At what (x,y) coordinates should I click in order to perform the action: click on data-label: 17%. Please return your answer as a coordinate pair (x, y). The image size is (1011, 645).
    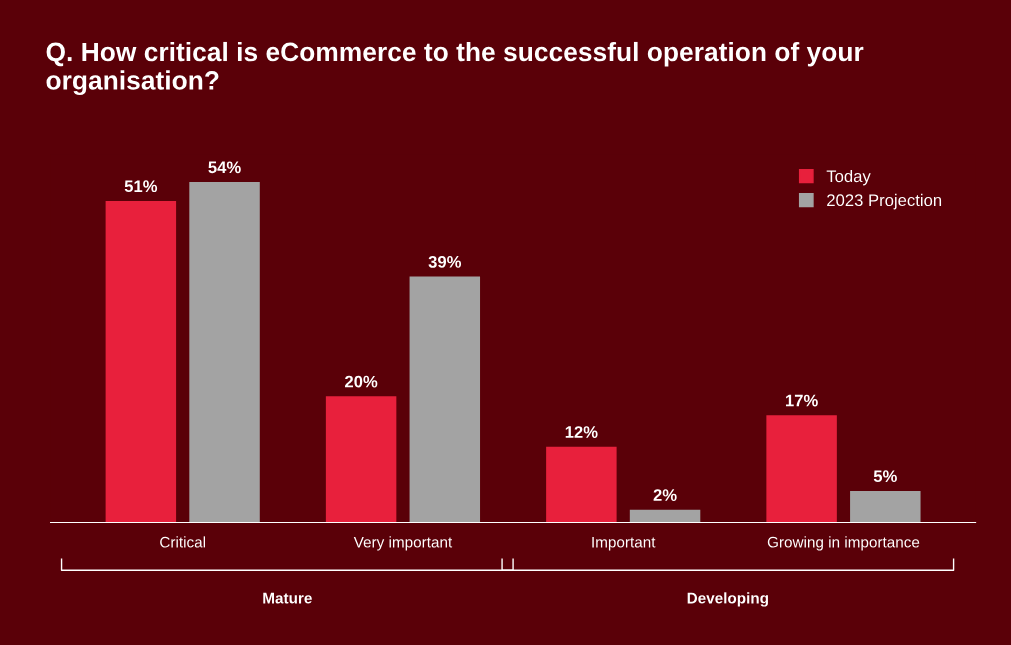
    Looking at the image, I should click on (801, 400).